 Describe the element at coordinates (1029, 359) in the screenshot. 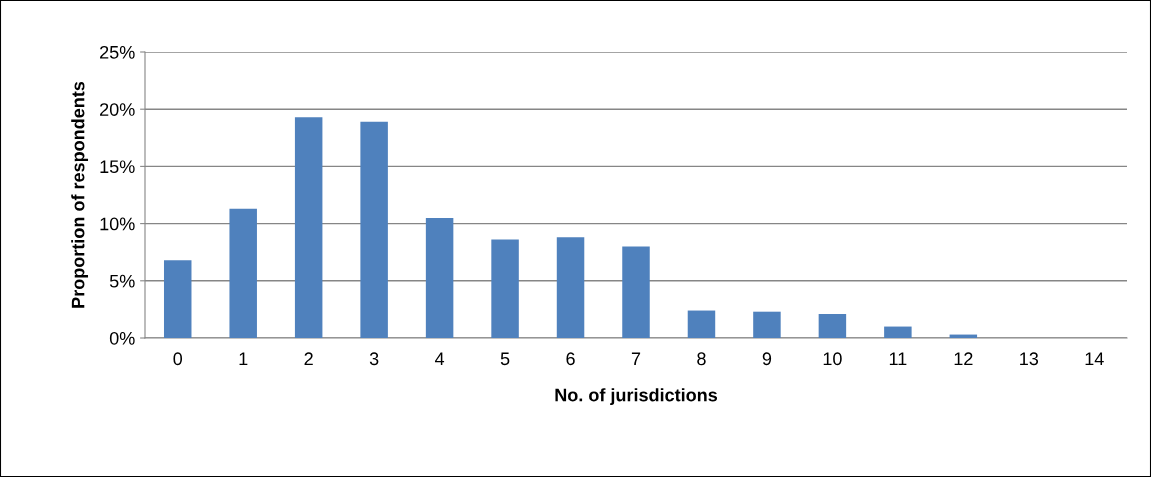

I see `x-tick-label: 13` at that location.